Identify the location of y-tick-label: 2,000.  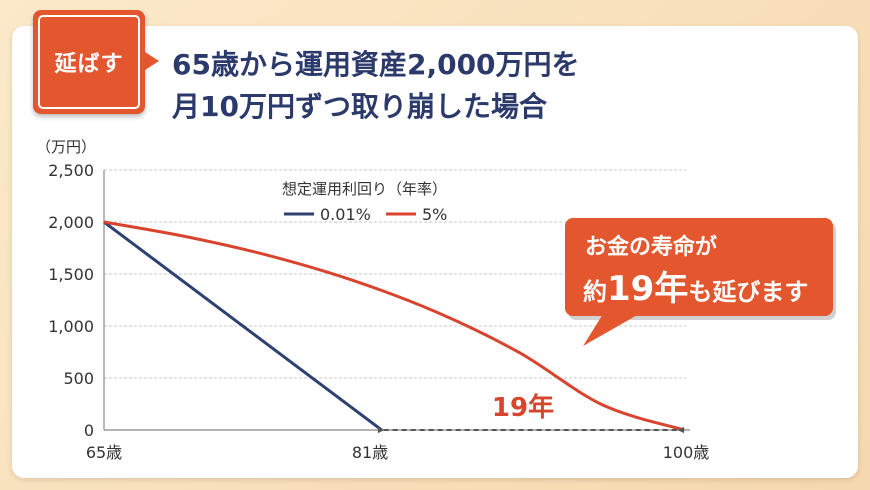
(71, 222).